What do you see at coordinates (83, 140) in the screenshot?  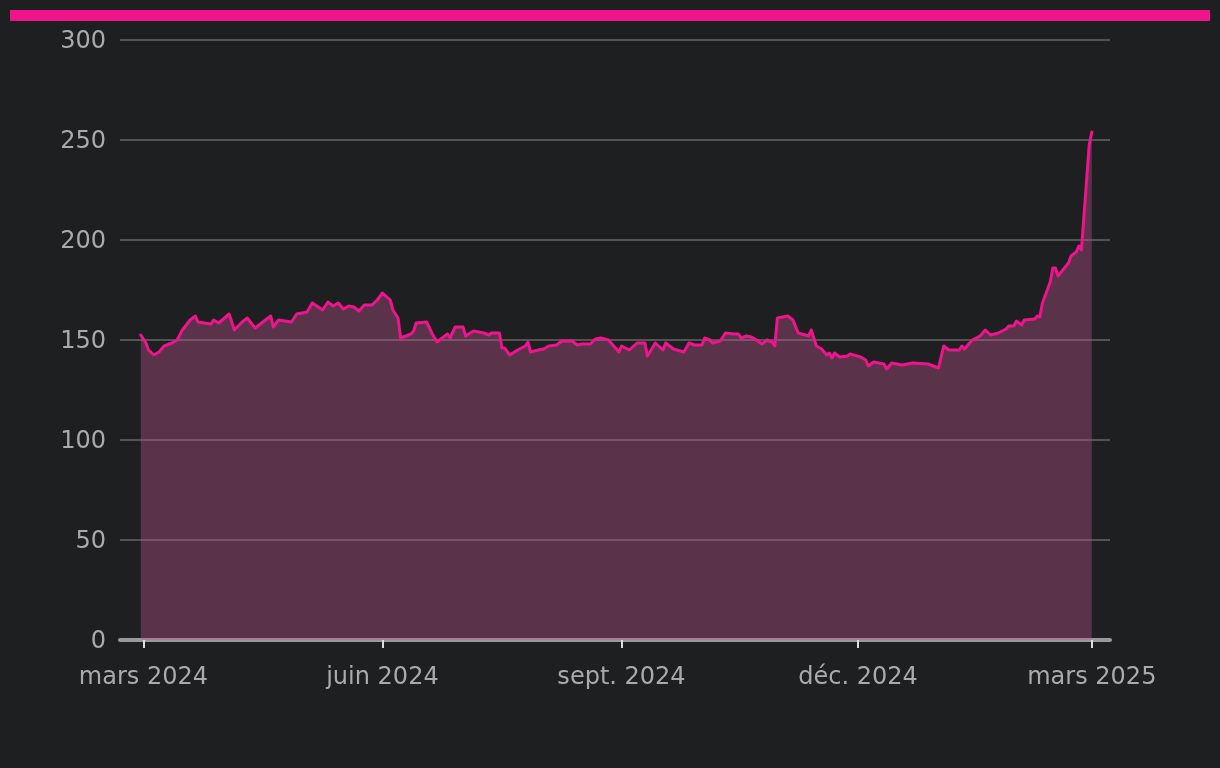 I see `y-tick-label: 250` at bounding box center [83, 140].